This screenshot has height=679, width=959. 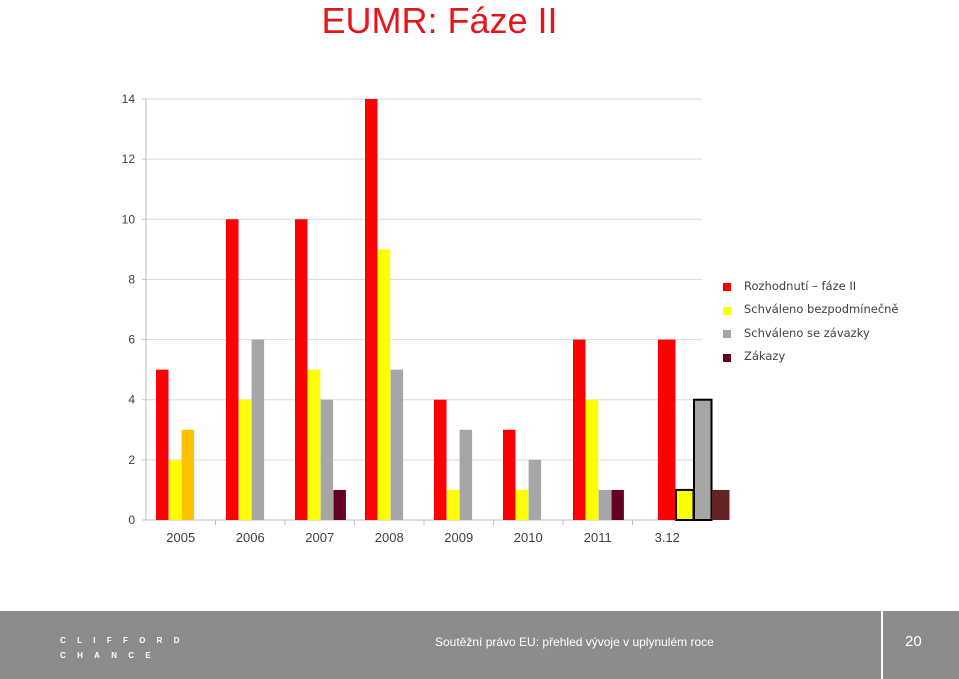 I want to click on legend-item: Schváleno bezpodmínečně, so click(x=811, y=310).